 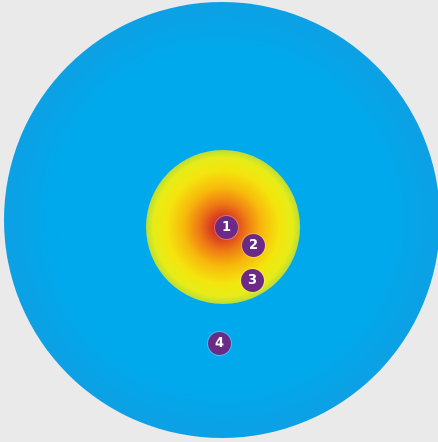 I want to click on marker-2: 2, so click(x=253, y=245).